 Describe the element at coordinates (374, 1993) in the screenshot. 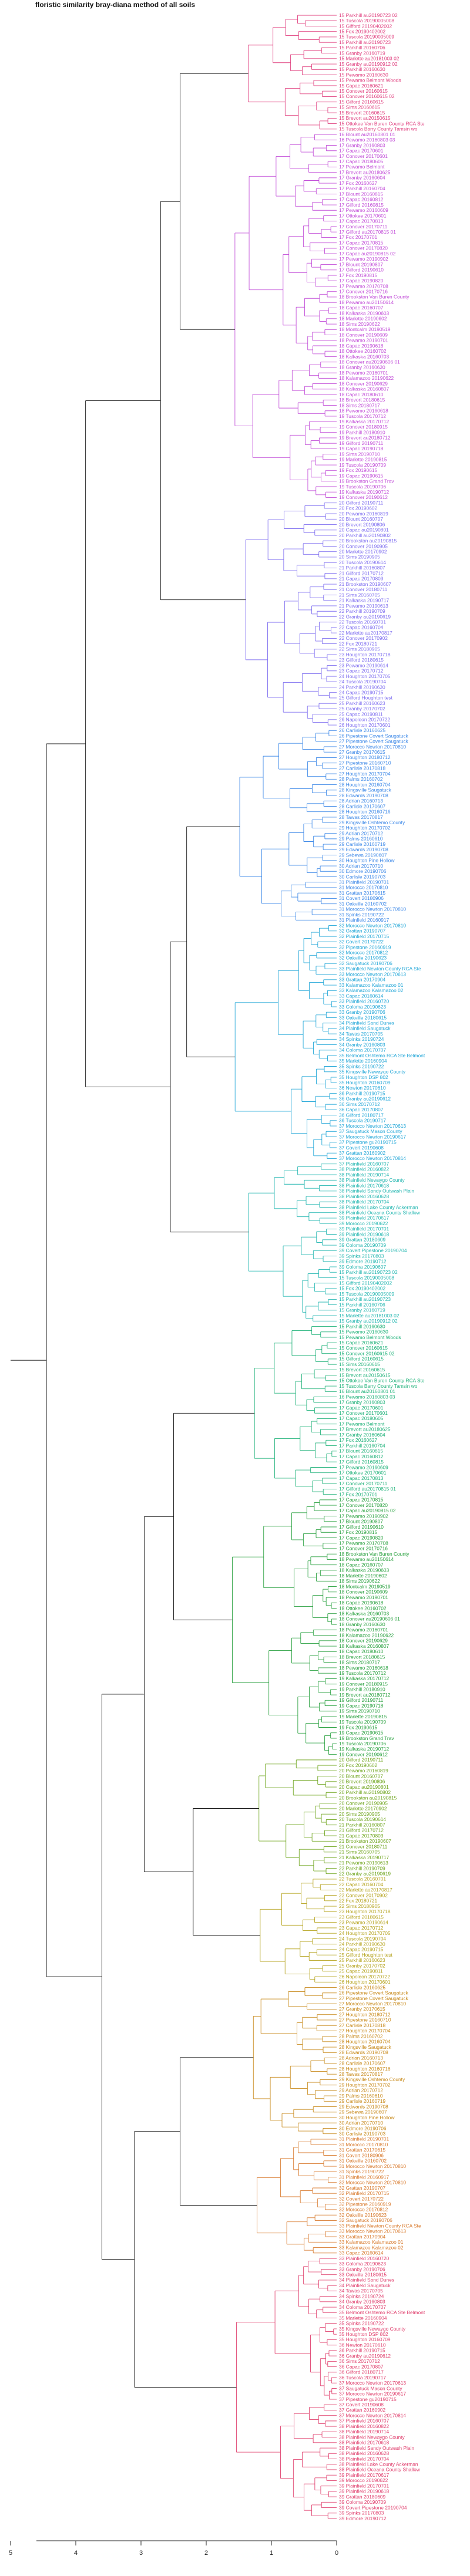

I see `leaf-label: 26 Pipestone Covert Saugatuck` at that location.